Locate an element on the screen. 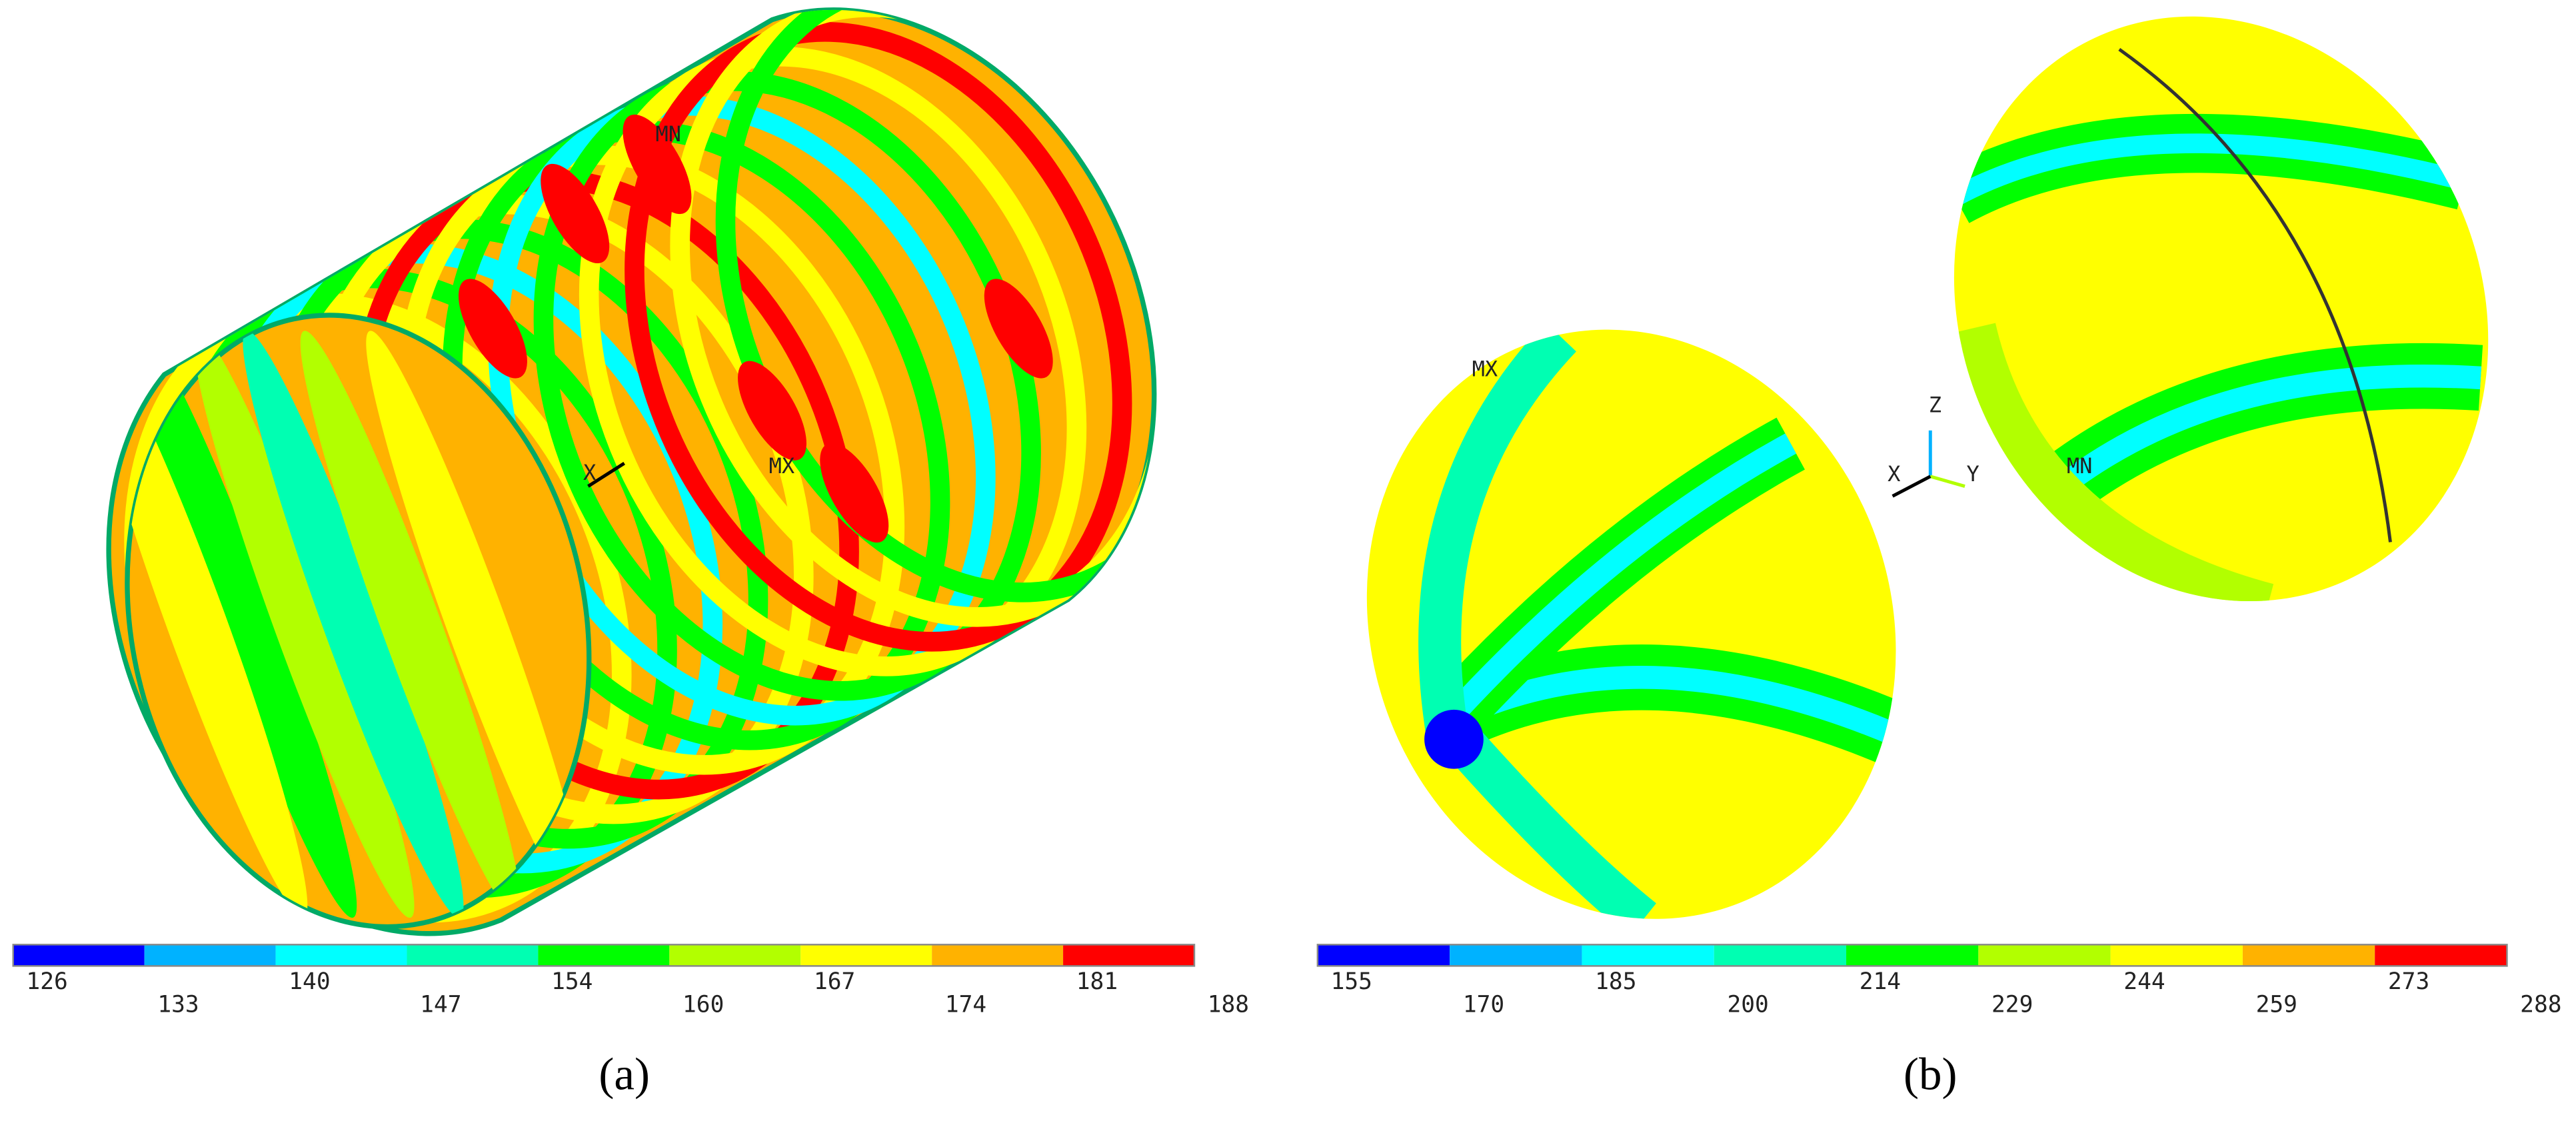 Image resolution: width=2576 pixels, height=1125 pixels. colorbar-tick-label: 133 is located at coordinates (178, 1004).